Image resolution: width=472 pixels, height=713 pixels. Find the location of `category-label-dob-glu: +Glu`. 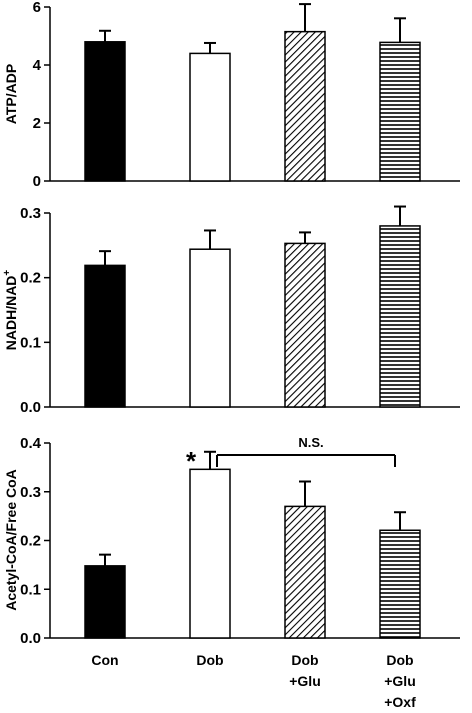

category-label-dob-glu: +Glu is located at coordinates (305, 681).